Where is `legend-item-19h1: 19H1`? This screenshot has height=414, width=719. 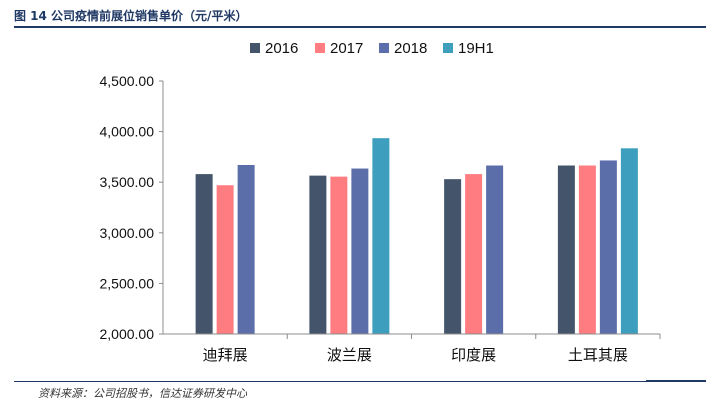 legend-item-19h1: 19H1 is located at coordinates (468, 48).